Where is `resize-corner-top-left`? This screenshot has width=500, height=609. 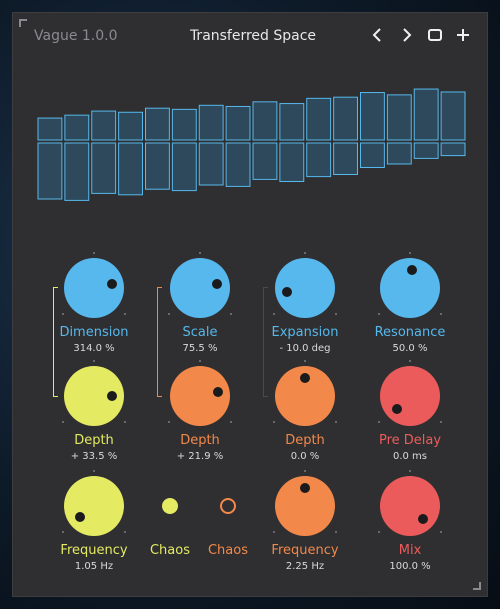
resize-corner-top-left is located at coordinates (23, 23).